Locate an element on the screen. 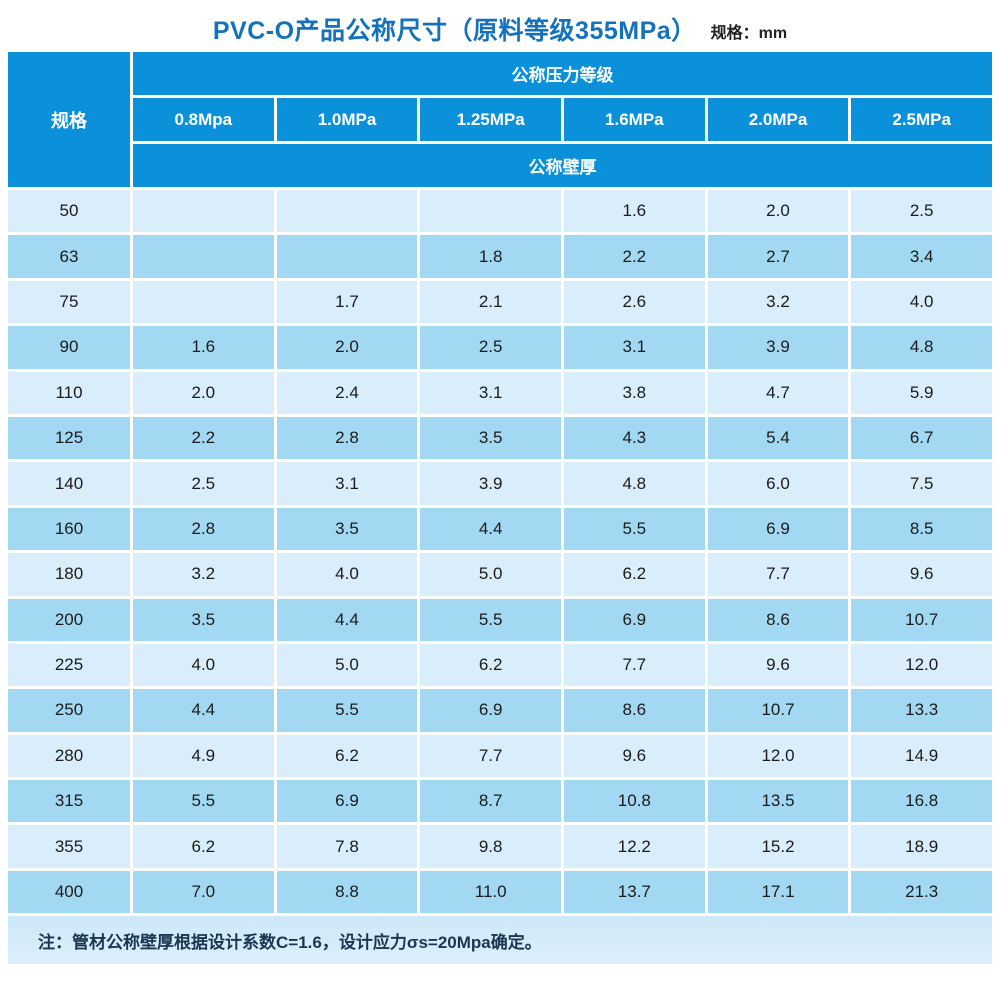 This screenshot has height=984, width=1000. value-cell: 5.4 is located at coordinates (778, 438).